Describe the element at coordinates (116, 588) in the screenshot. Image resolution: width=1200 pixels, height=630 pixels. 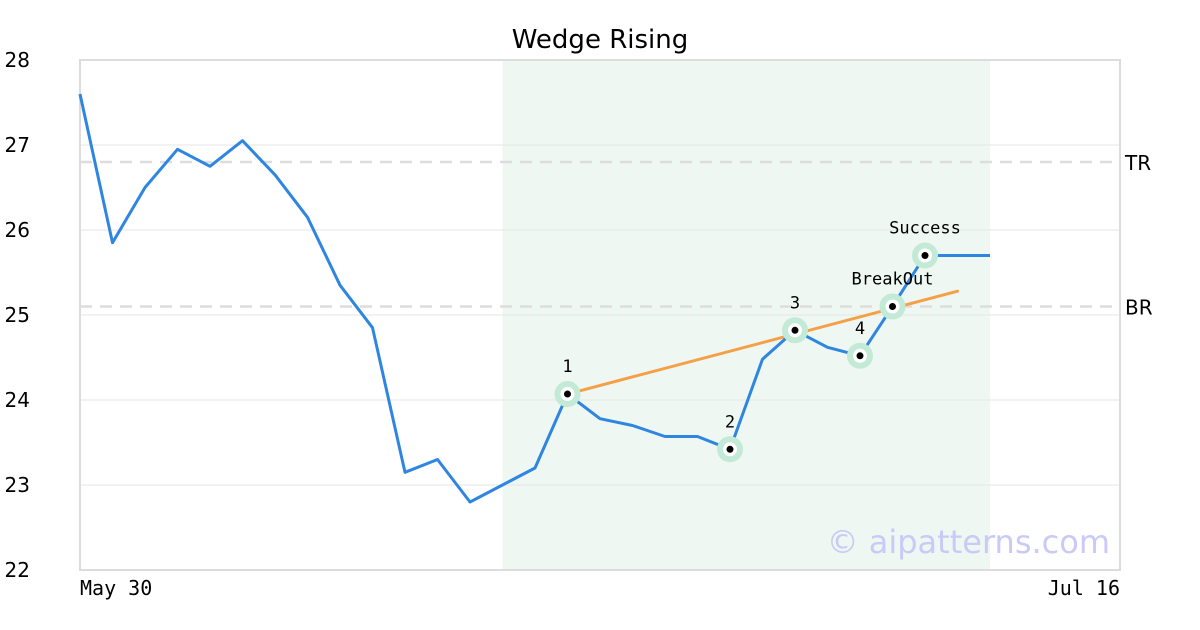
I see `x-tick-label: May 30` at that location.